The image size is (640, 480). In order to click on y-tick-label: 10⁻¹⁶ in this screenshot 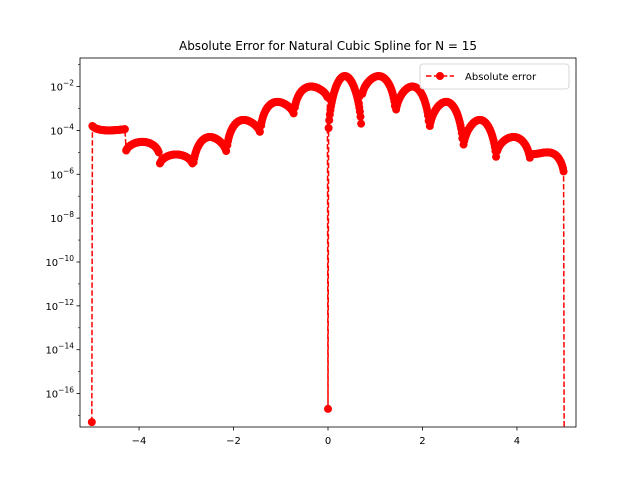, I will do `click(59, 393)`.